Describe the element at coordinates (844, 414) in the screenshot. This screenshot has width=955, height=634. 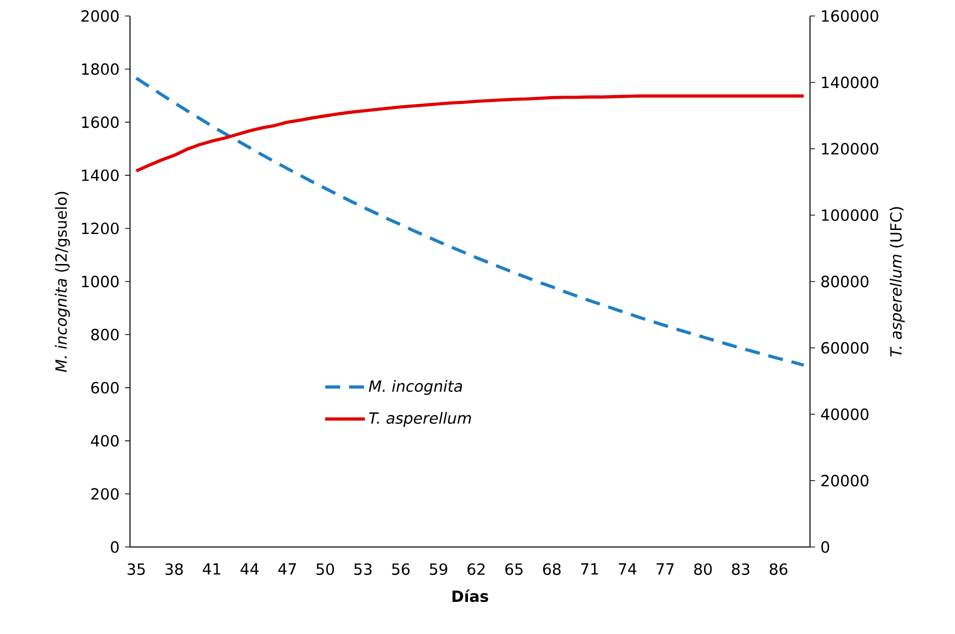
I see `y2-tick-label: 40000` at that location.